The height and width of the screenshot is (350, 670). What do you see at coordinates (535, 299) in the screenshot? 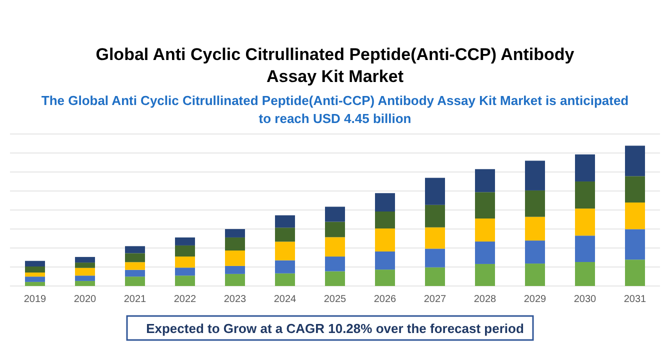
I see `x-tick-label: 2029` at bounding box center [535, 299].